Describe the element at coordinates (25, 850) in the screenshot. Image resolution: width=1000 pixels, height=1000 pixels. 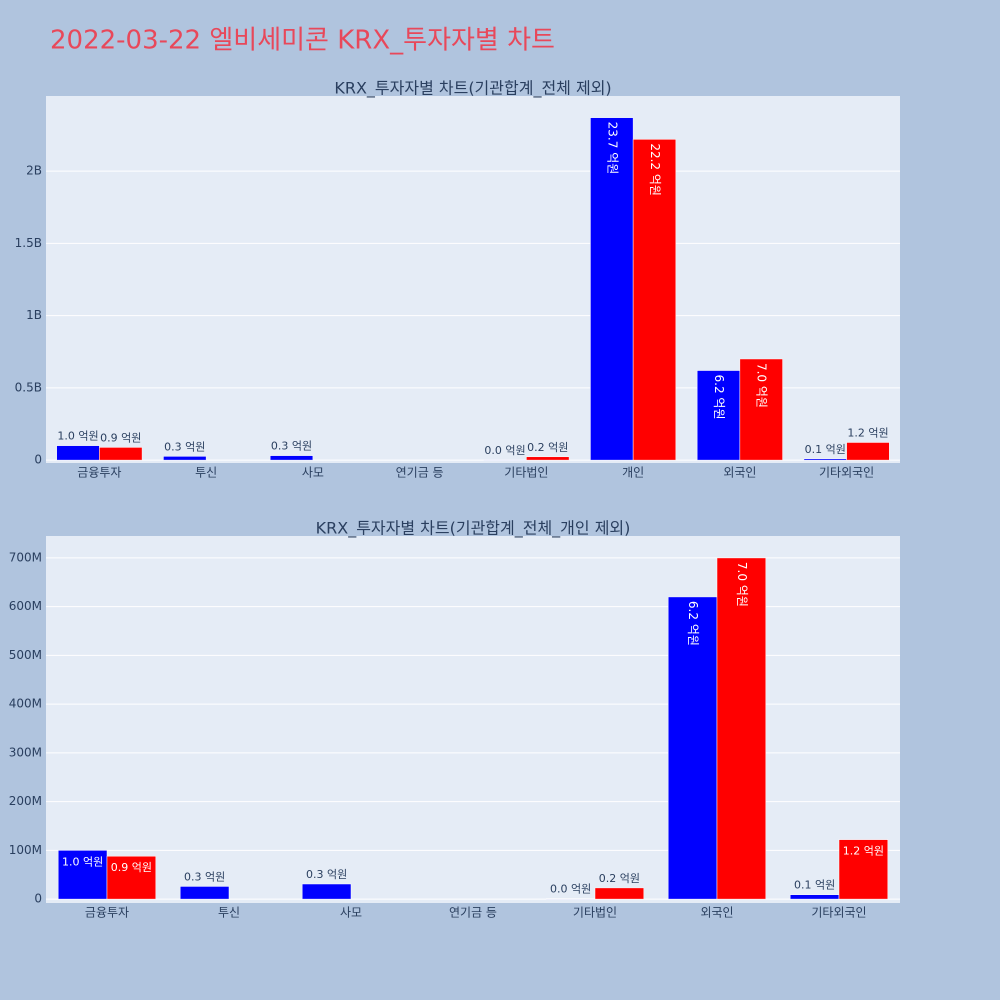
I see `y-tick-label: 100M` at that location.